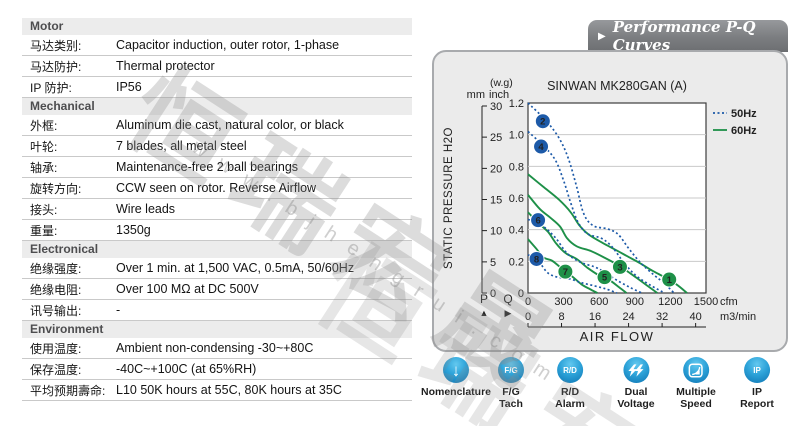 The width and height of the screenshot is (799, 426). What do you see at coordinates (729, 302) in the screenshot?
I see `x-unit-cfm: cfm` at bounding box center [729, 302].